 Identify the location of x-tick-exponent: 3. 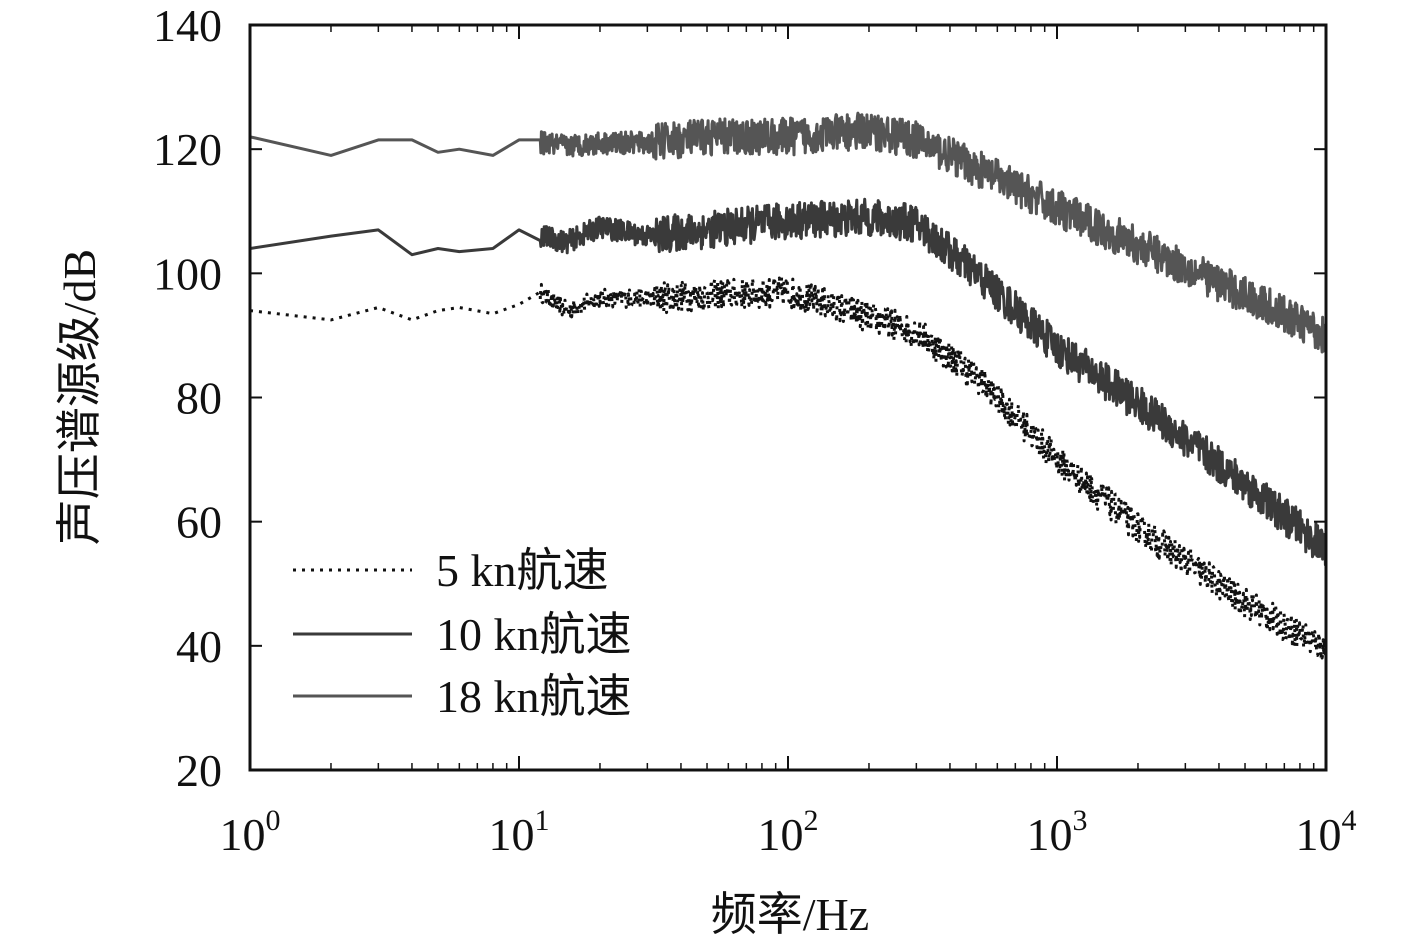
(1080, 820).